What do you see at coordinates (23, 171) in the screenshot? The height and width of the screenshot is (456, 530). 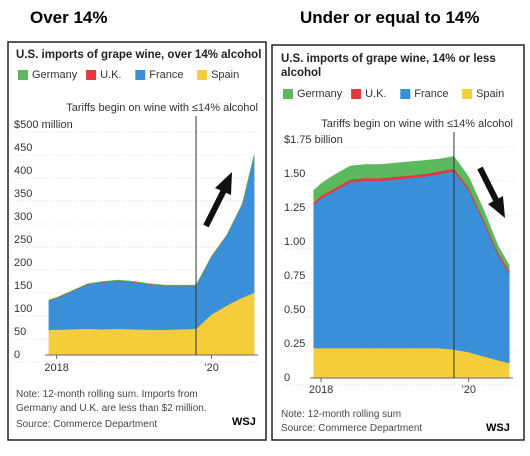 I see `y-tick-label: 400` at bounding box center [23, 171].